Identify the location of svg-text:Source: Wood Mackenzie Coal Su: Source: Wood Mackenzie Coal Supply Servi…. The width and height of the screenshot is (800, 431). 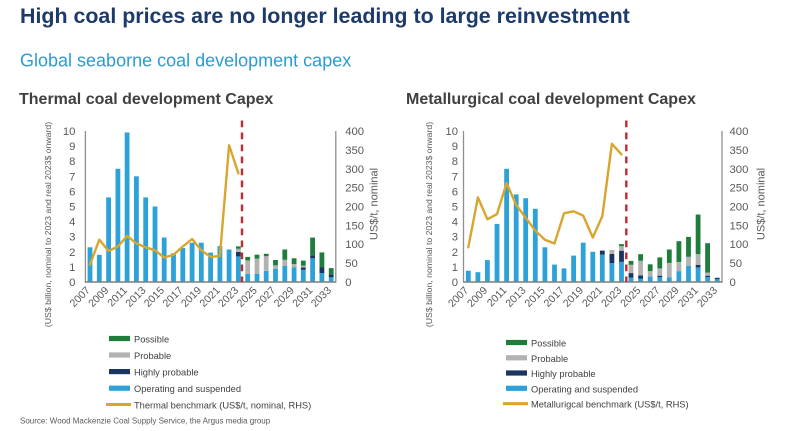
(145, 421).